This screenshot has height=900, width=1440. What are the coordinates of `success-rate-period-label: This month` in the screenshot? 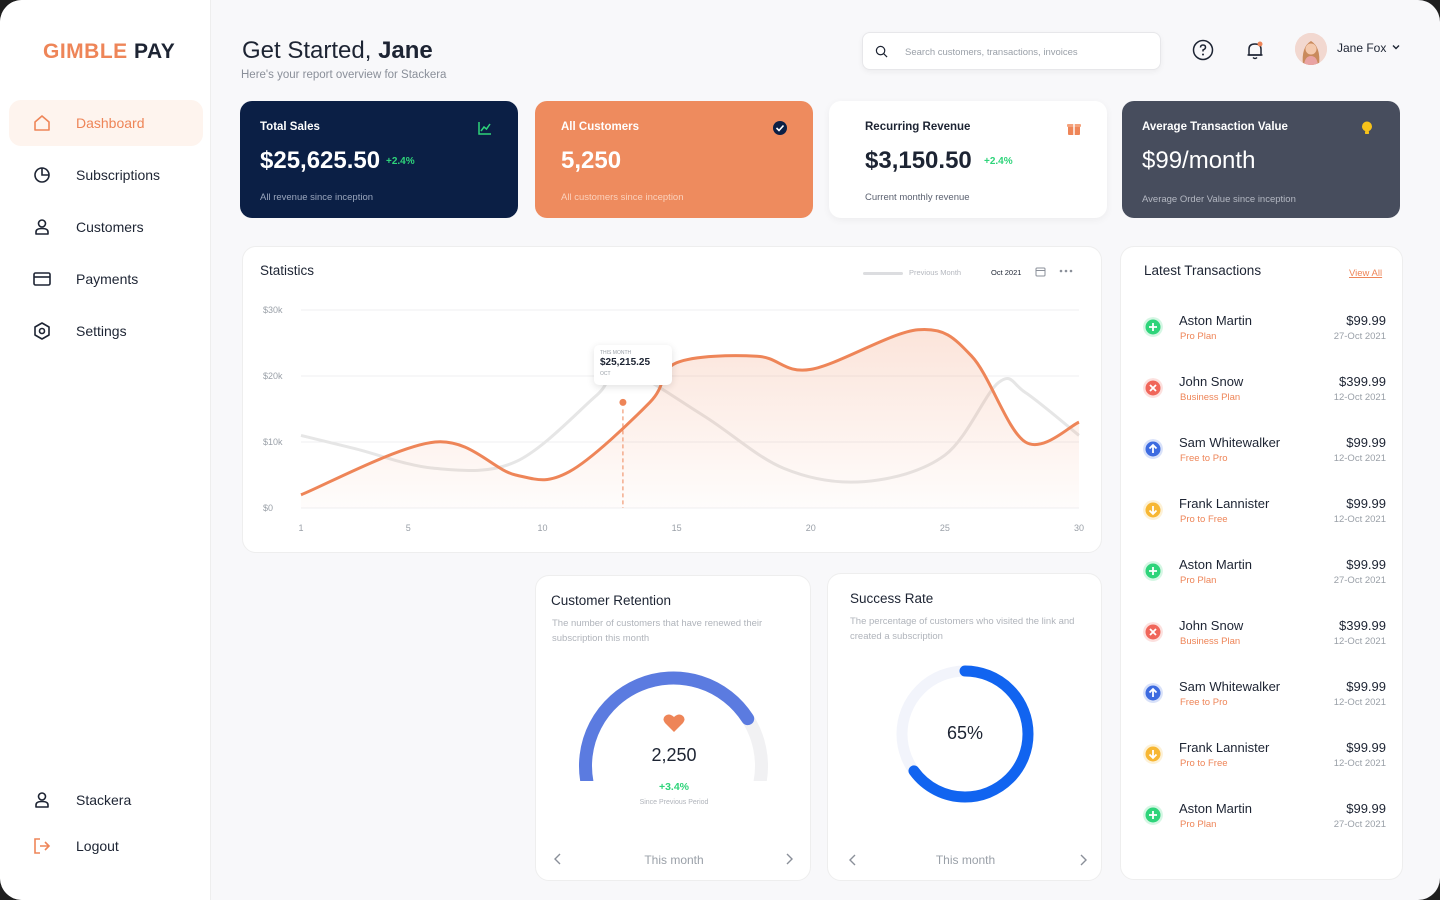 It's located at (965, 860).